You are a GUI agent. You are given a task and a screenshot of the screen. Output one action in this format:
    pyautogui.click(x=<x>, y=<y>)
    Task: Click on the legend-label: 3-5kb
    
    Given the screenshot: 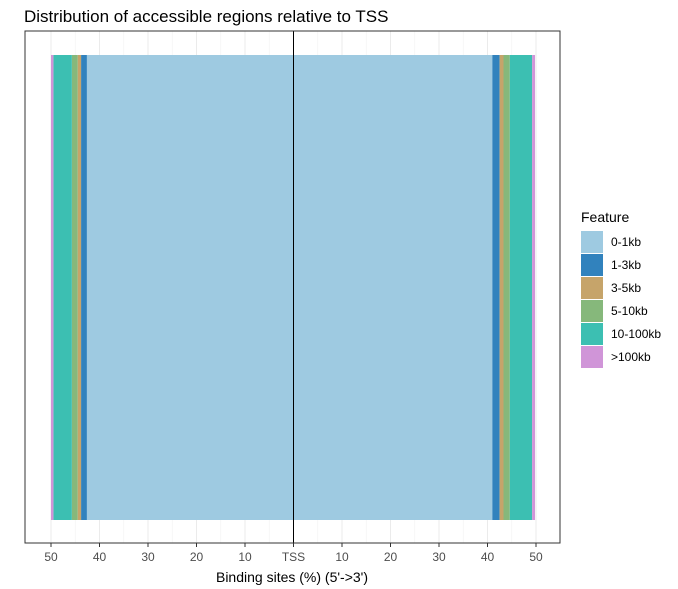 What is the action you would take?
    pyautogui.click(x=626, y=288)
    